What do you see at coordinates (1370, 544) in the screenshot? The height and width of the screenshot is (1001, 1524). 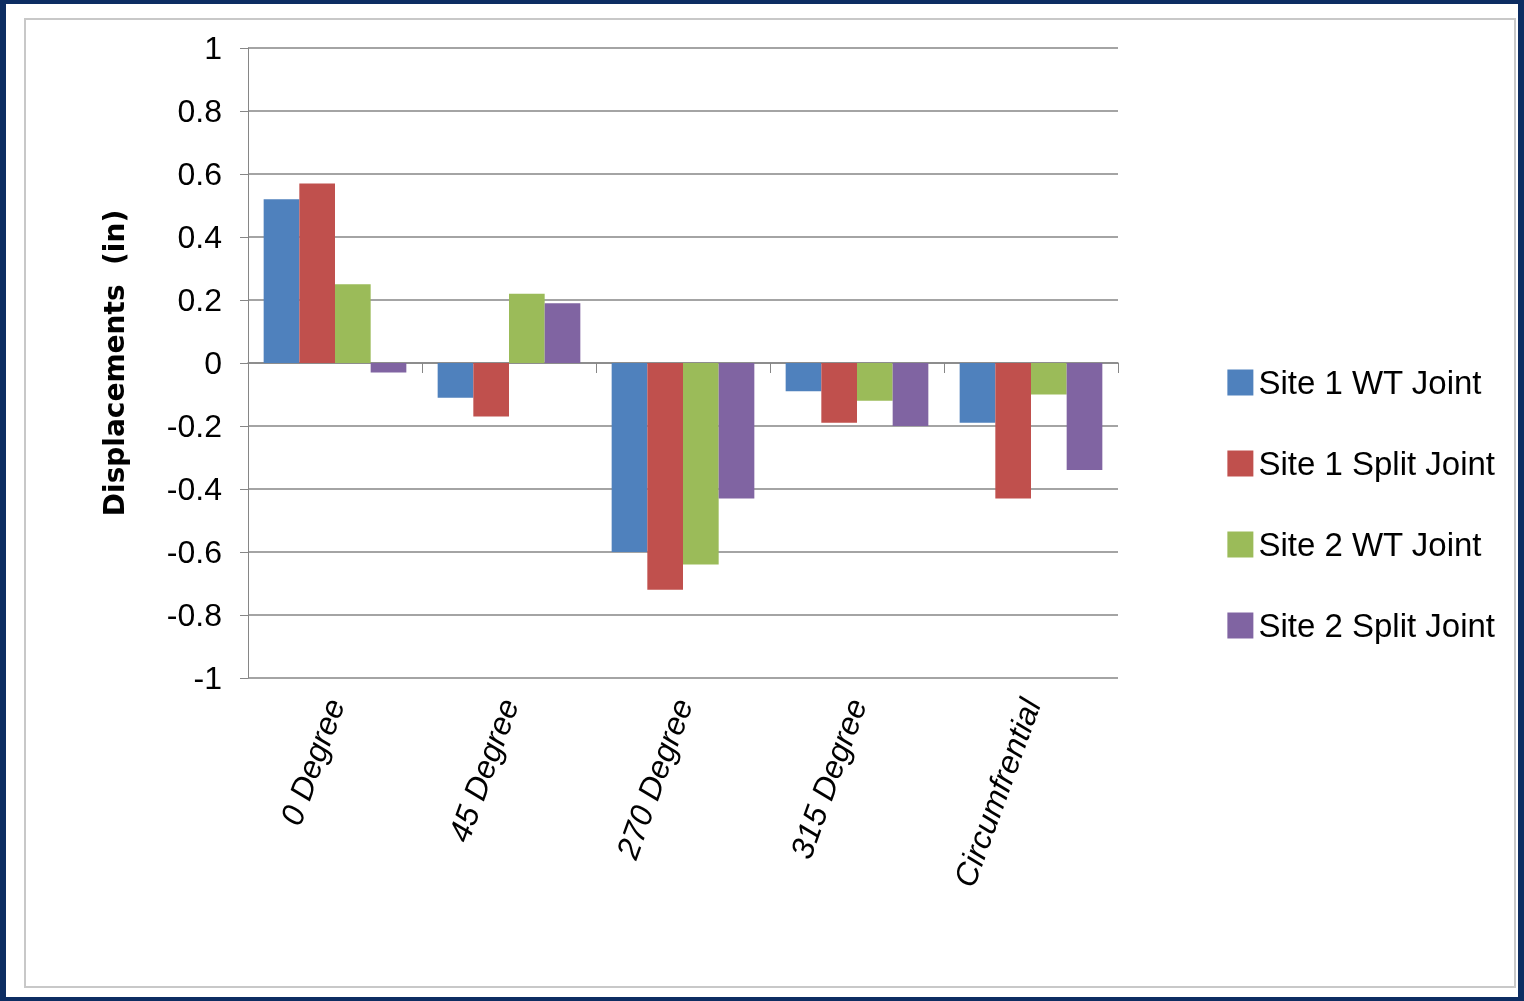 I see `legend-label: Site 2 WT Joint` at bounding box center [1370, 544].